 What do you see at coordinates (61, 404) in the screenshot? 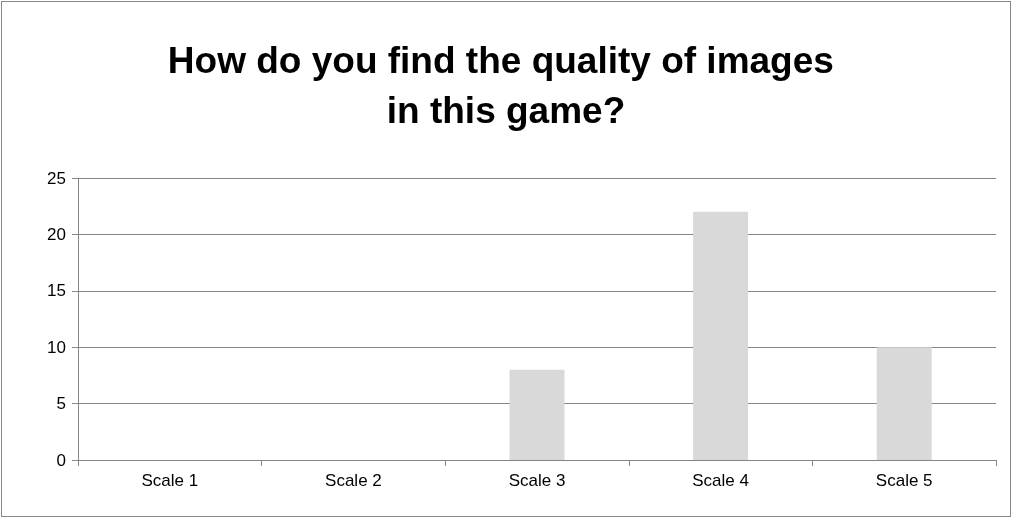
I see `y-tick-label: 5` at bounding box center [61, 404].